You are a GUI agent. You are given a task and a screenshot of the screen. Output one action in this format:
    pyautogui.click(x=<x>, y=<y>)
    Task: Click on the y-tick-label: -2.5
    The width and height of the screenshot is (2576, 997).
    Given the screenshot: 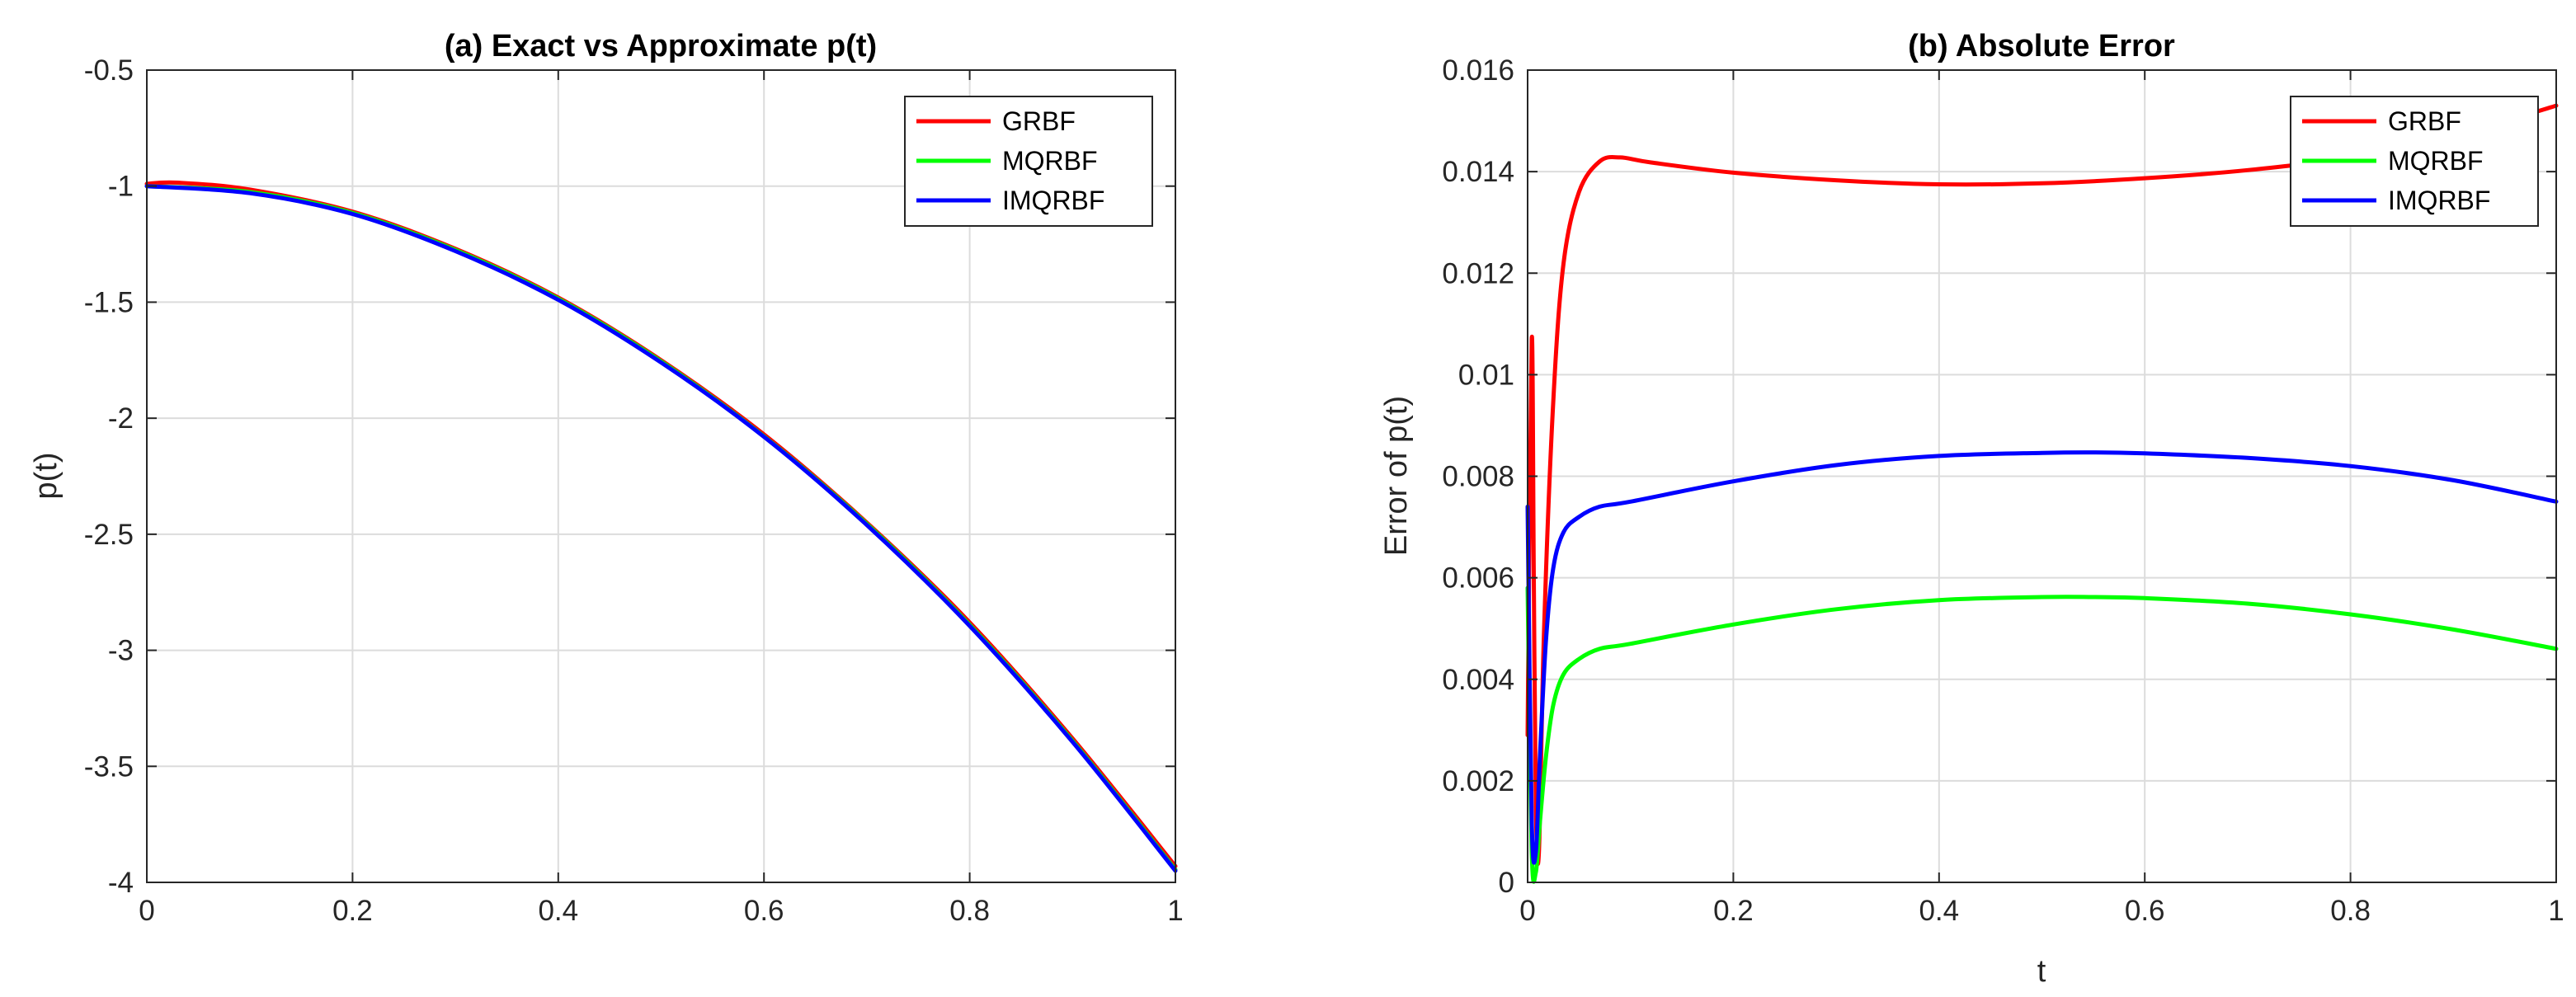 What is the action you would take?
    pyautogui.click(x=109, y=535)
    